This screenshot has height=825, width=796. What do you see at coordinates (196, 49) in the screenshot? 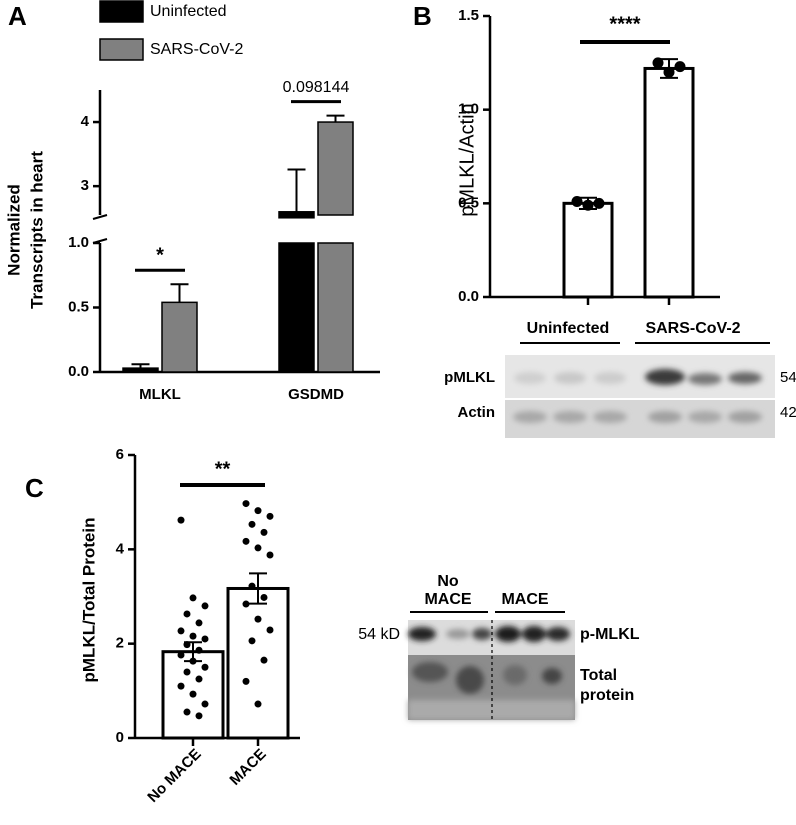
I see `legend-label: SARS-CoV-2` at bounding box center [196, 49].